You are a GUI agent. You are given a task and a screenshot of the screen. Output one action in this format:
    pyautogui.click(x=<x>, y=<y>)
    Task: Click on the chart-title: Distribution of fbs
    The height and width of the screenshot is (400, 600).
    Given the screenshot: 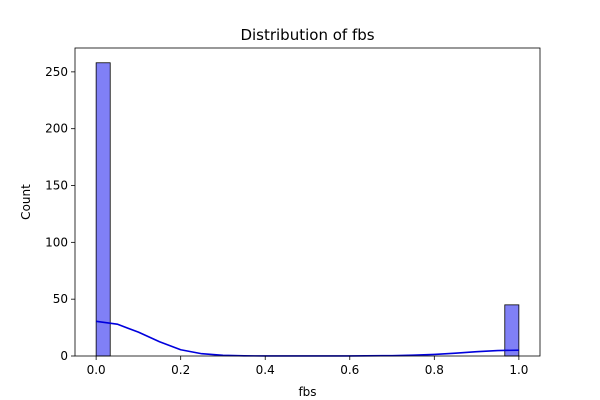 What is the action you would take?
    pyautogui.click(x=307, y=35)
    